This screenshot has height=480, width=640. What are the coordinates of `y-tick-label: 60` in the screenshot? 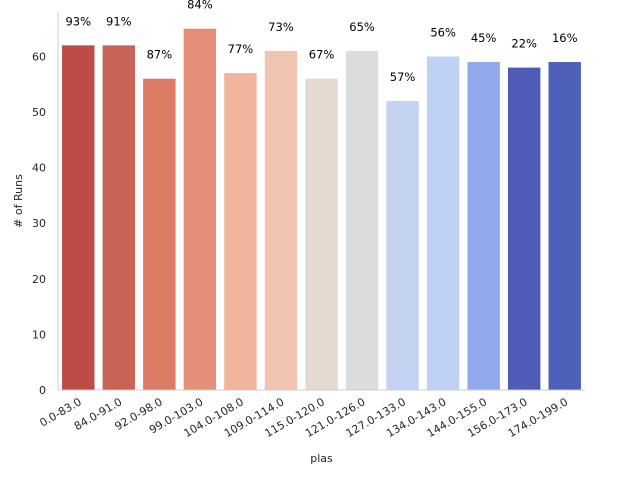 It's located at (39, 56).